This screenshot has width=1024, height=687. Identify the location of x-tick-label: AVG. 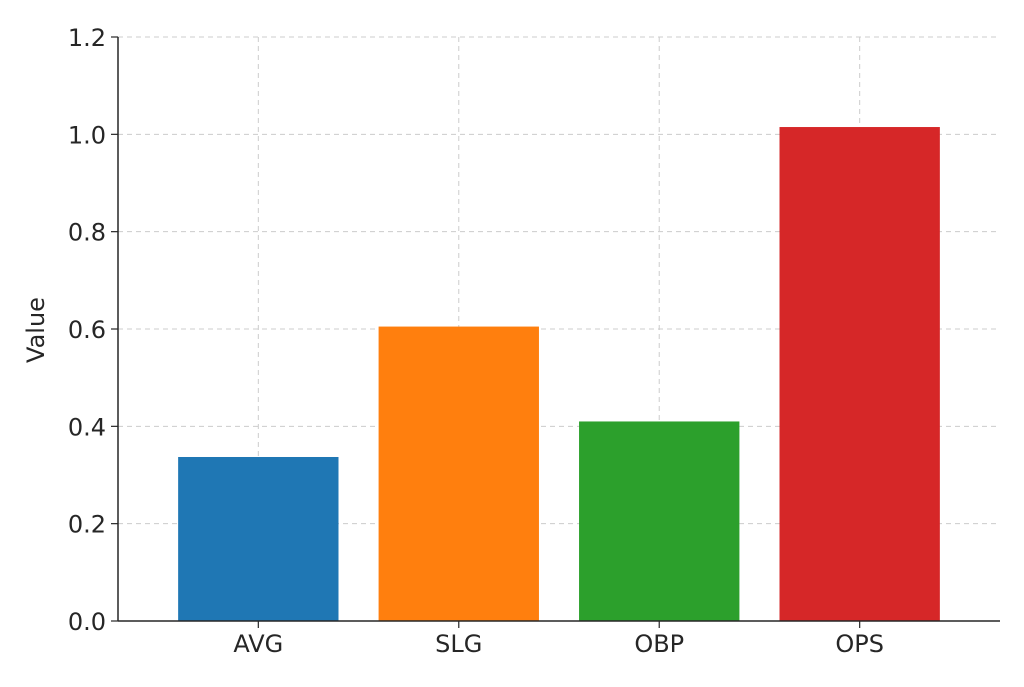
(258, 644).